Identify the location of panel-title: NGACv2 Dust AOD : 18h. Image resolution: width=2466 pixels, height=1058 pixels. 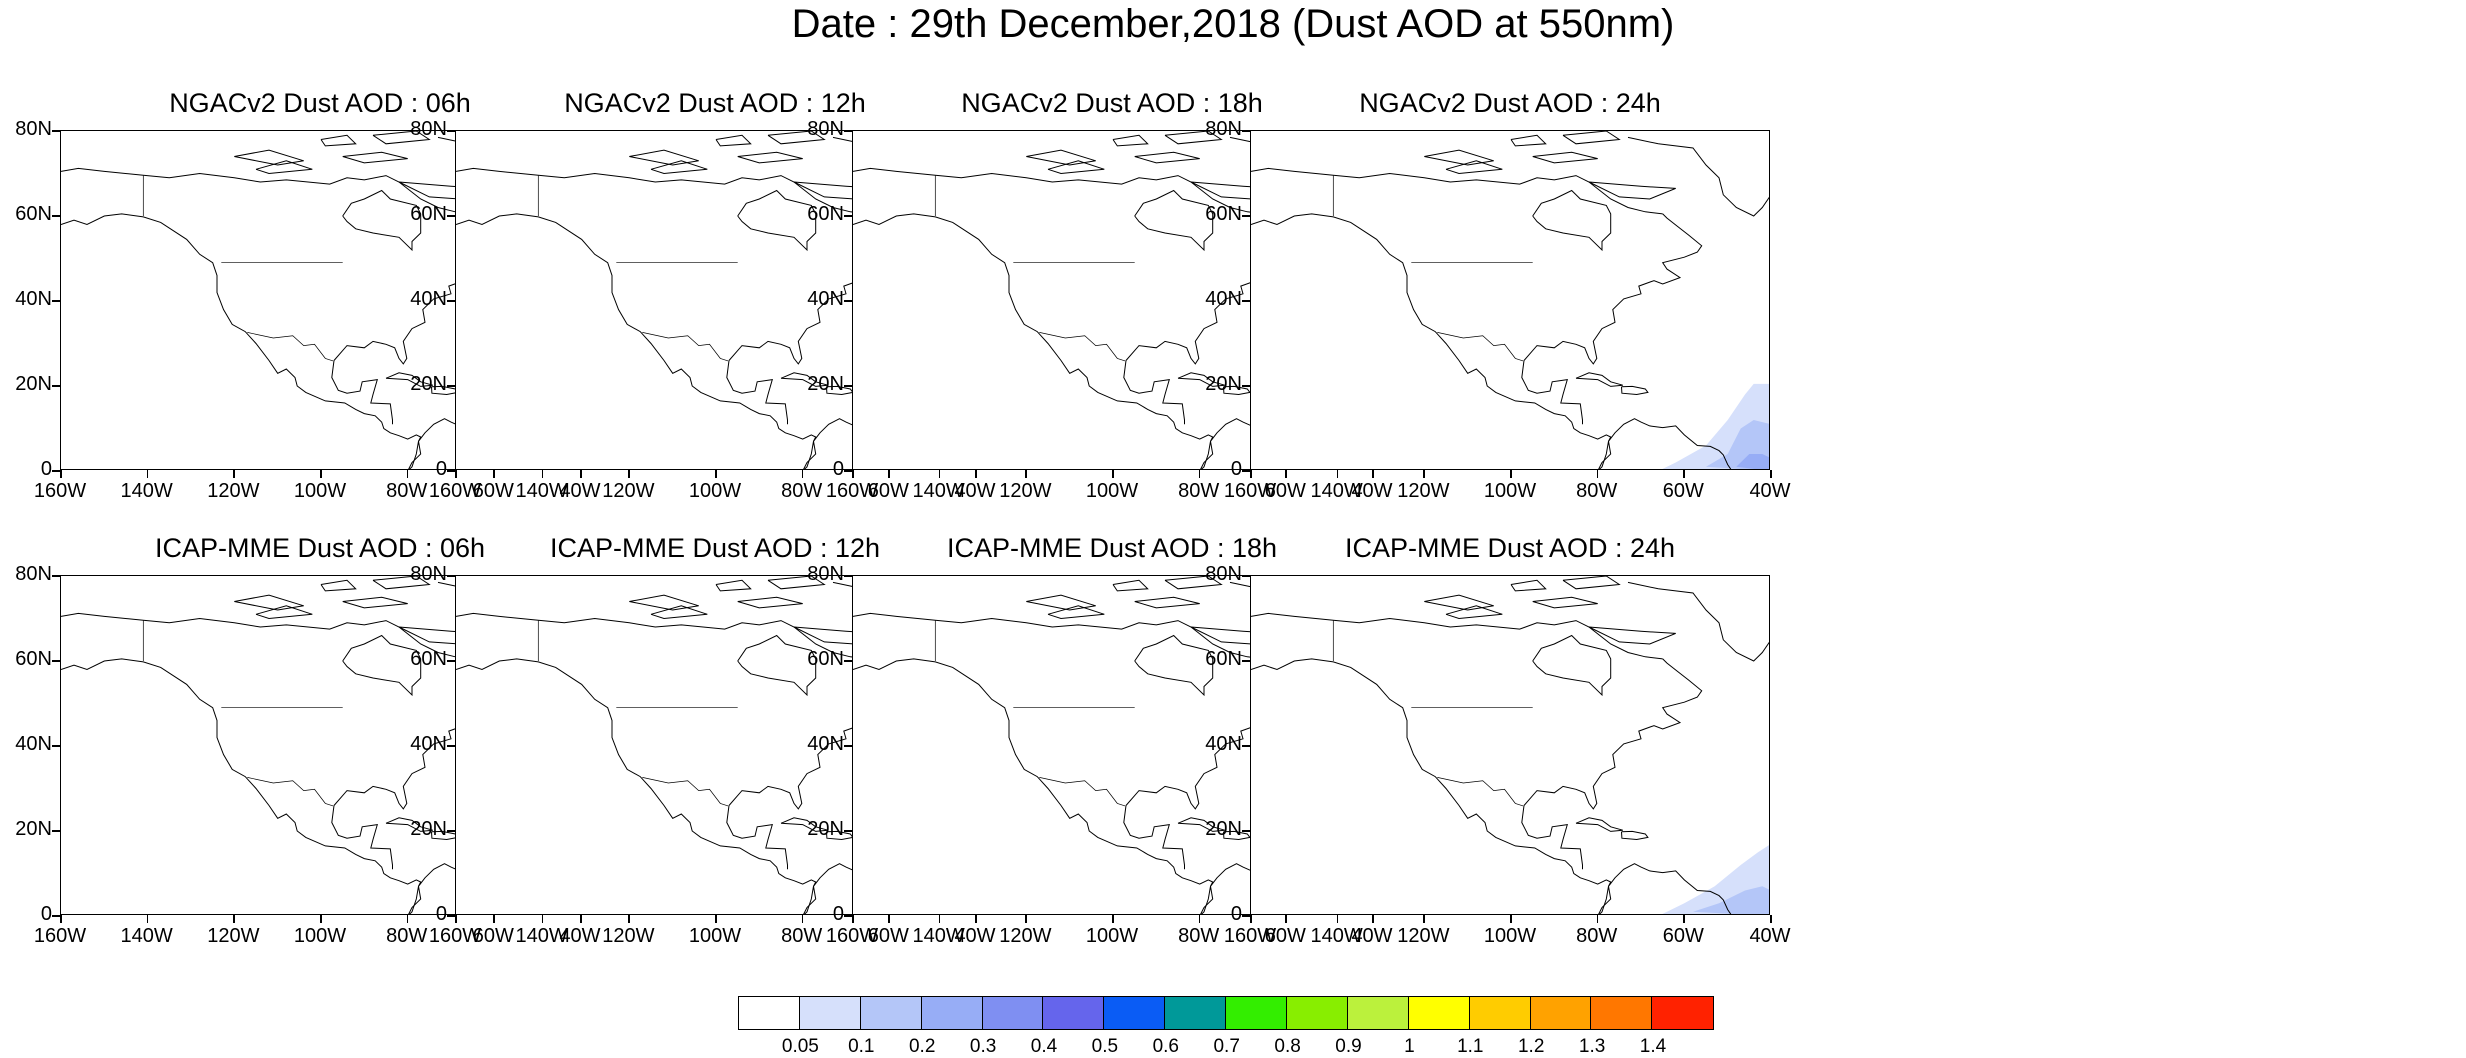
(1112, 103).